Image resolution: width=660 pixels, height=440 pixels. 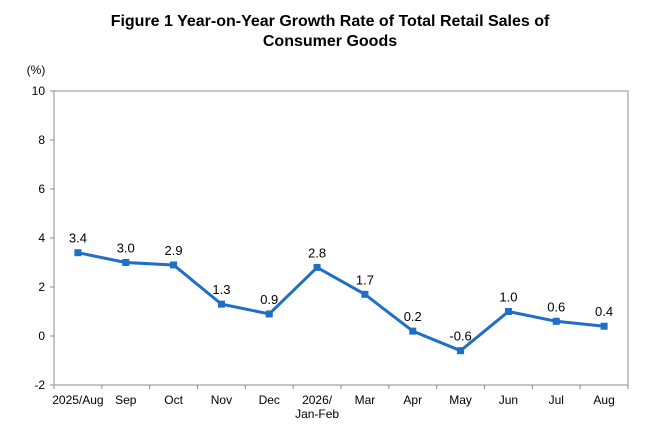 I want to click on y-tick-label: 0, so click(x=41, y=336).